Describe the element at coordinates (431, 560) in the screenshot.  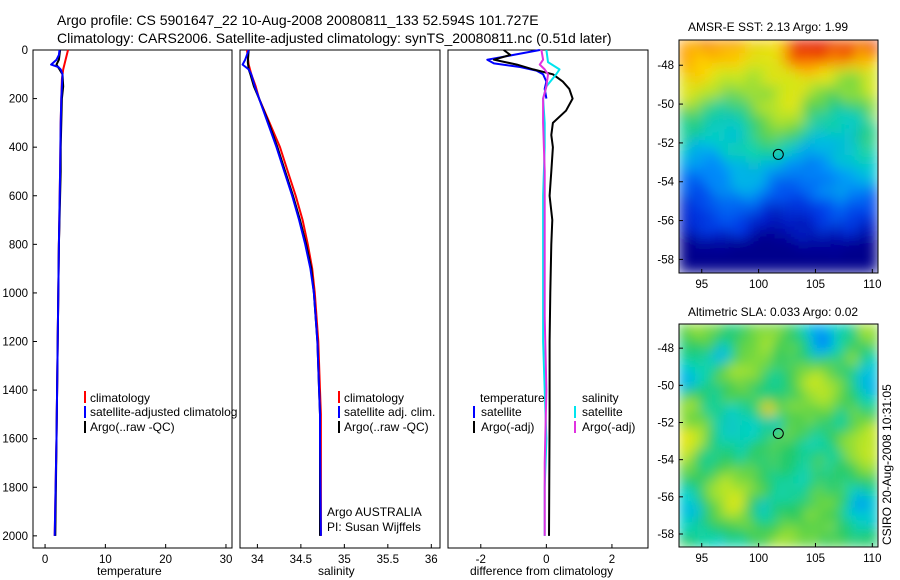
I see `x-tick-label: 36` at that location.